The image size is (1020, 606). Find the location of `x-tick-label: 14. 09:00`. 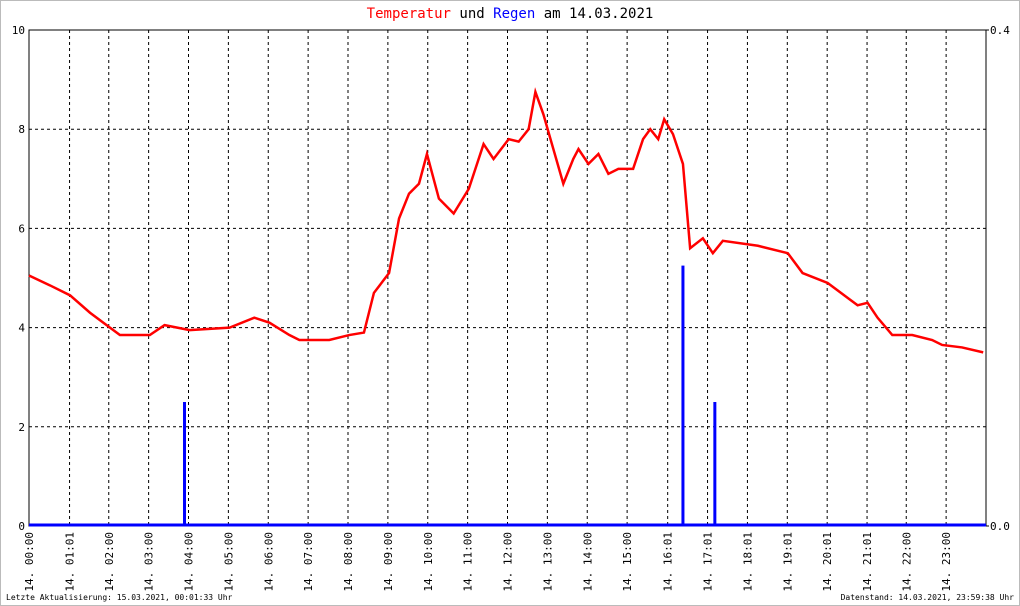

x-tick-label: 14. 09:00 is located at coordinates (388, 562).